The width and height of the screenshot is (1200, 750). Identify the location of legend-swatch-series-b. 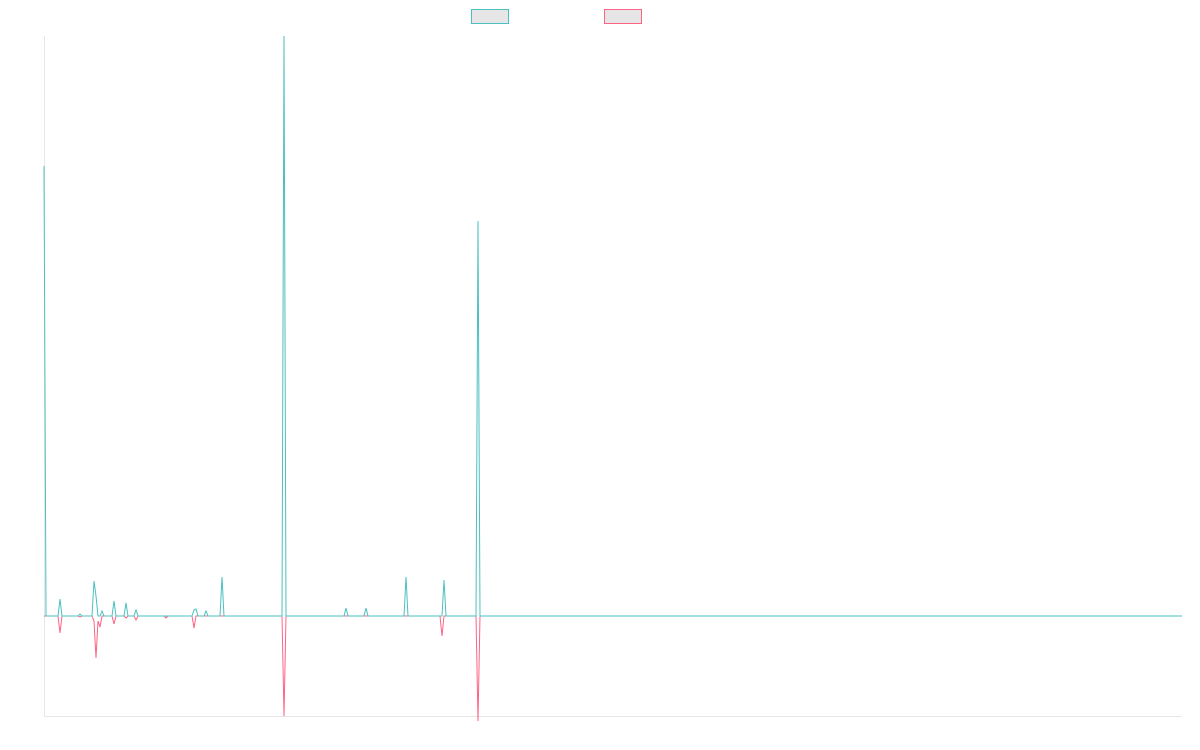
(623, 16).